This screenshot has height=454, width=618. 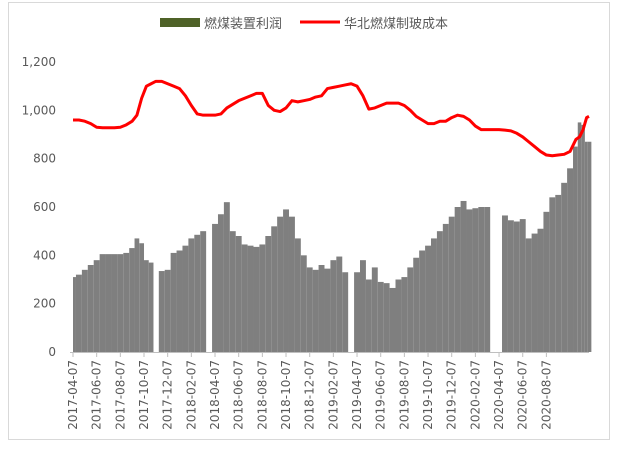 I want to click on y-axis: 0 200 400 600 800 1,000 1,200, so click(x=39, y=207).